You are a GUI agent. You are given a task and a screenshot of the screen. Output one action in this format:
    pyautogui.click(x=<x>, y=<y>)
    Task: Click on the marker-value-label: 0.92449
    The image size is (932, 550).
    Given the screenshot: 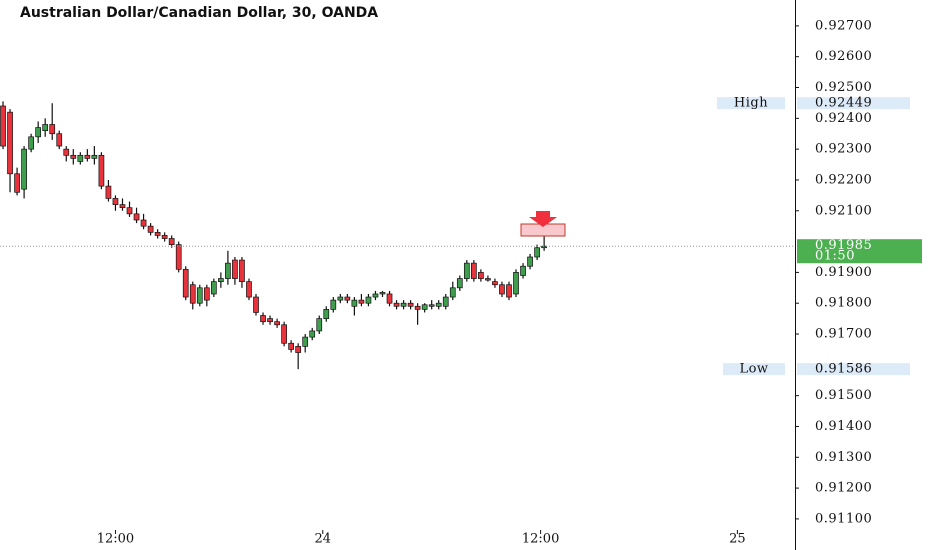 What is the action you would take?
    pyautogui.click(x=843, y=103)
    